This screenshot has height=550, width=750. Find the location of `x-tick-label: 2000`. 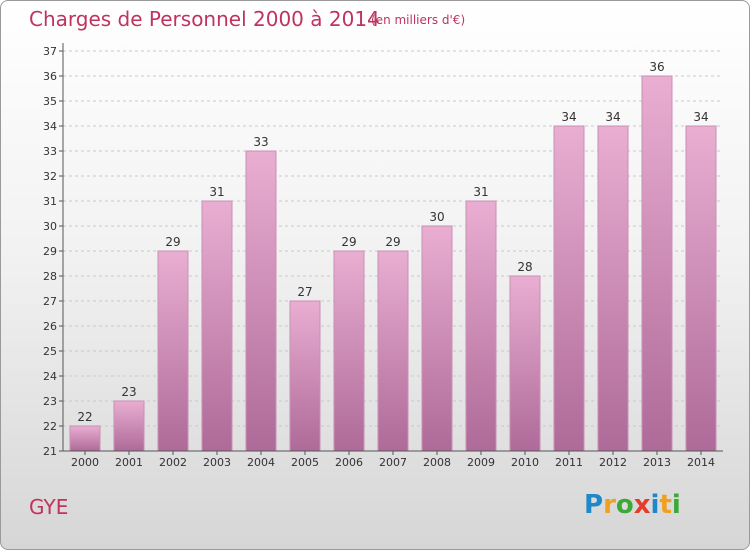

x-tick-label: 2000 is located at coordinates (85, 462).